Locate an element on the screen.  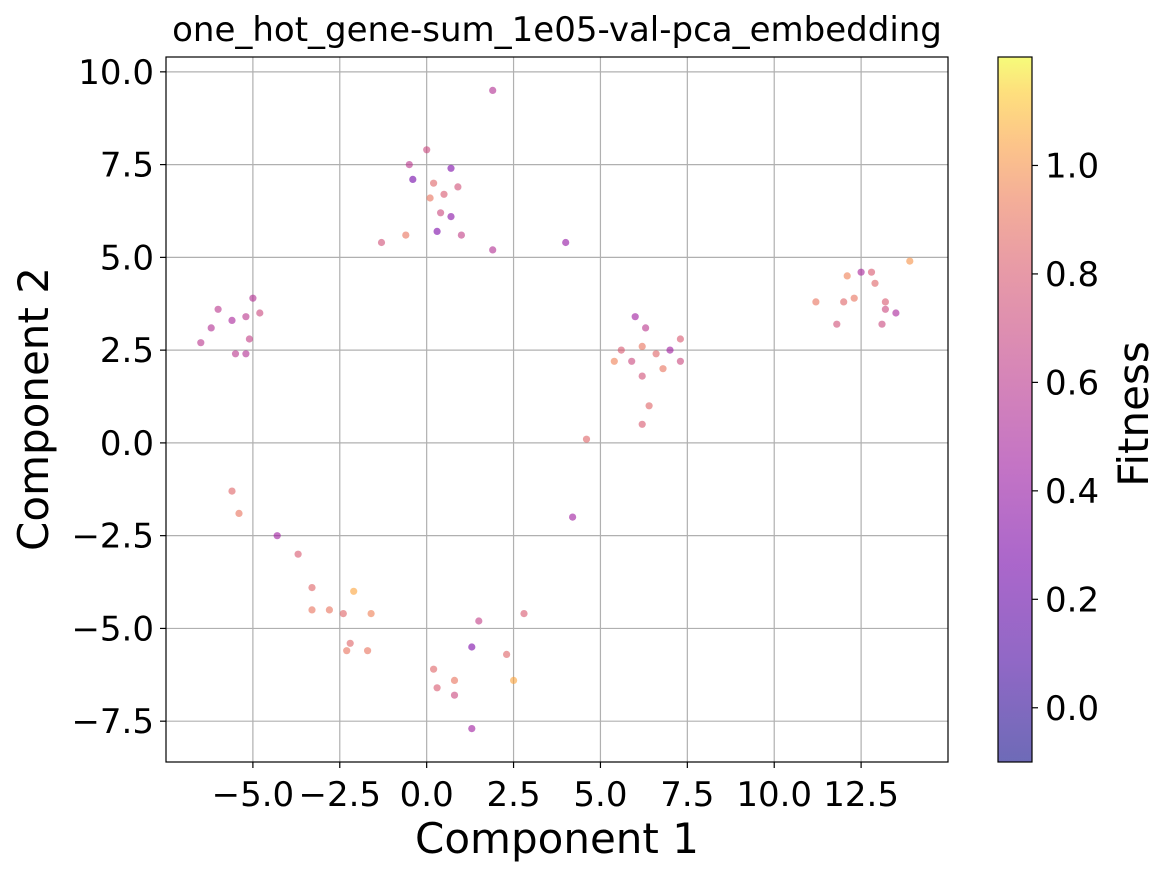
y-axis-label: Component 2 is located at coordinates (33, 409).